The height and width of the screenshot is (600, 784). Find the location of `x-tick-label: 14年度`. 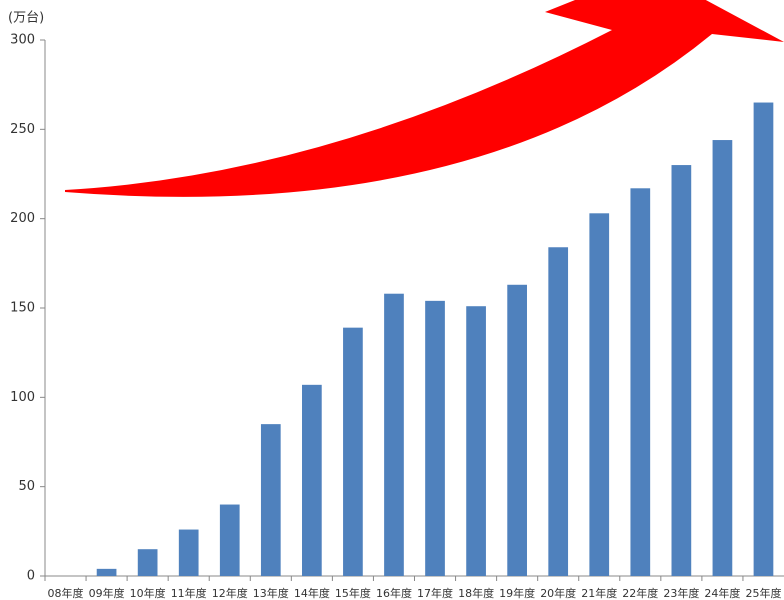

x-tick-label: 14年度 is located at coordinates (312, 593).